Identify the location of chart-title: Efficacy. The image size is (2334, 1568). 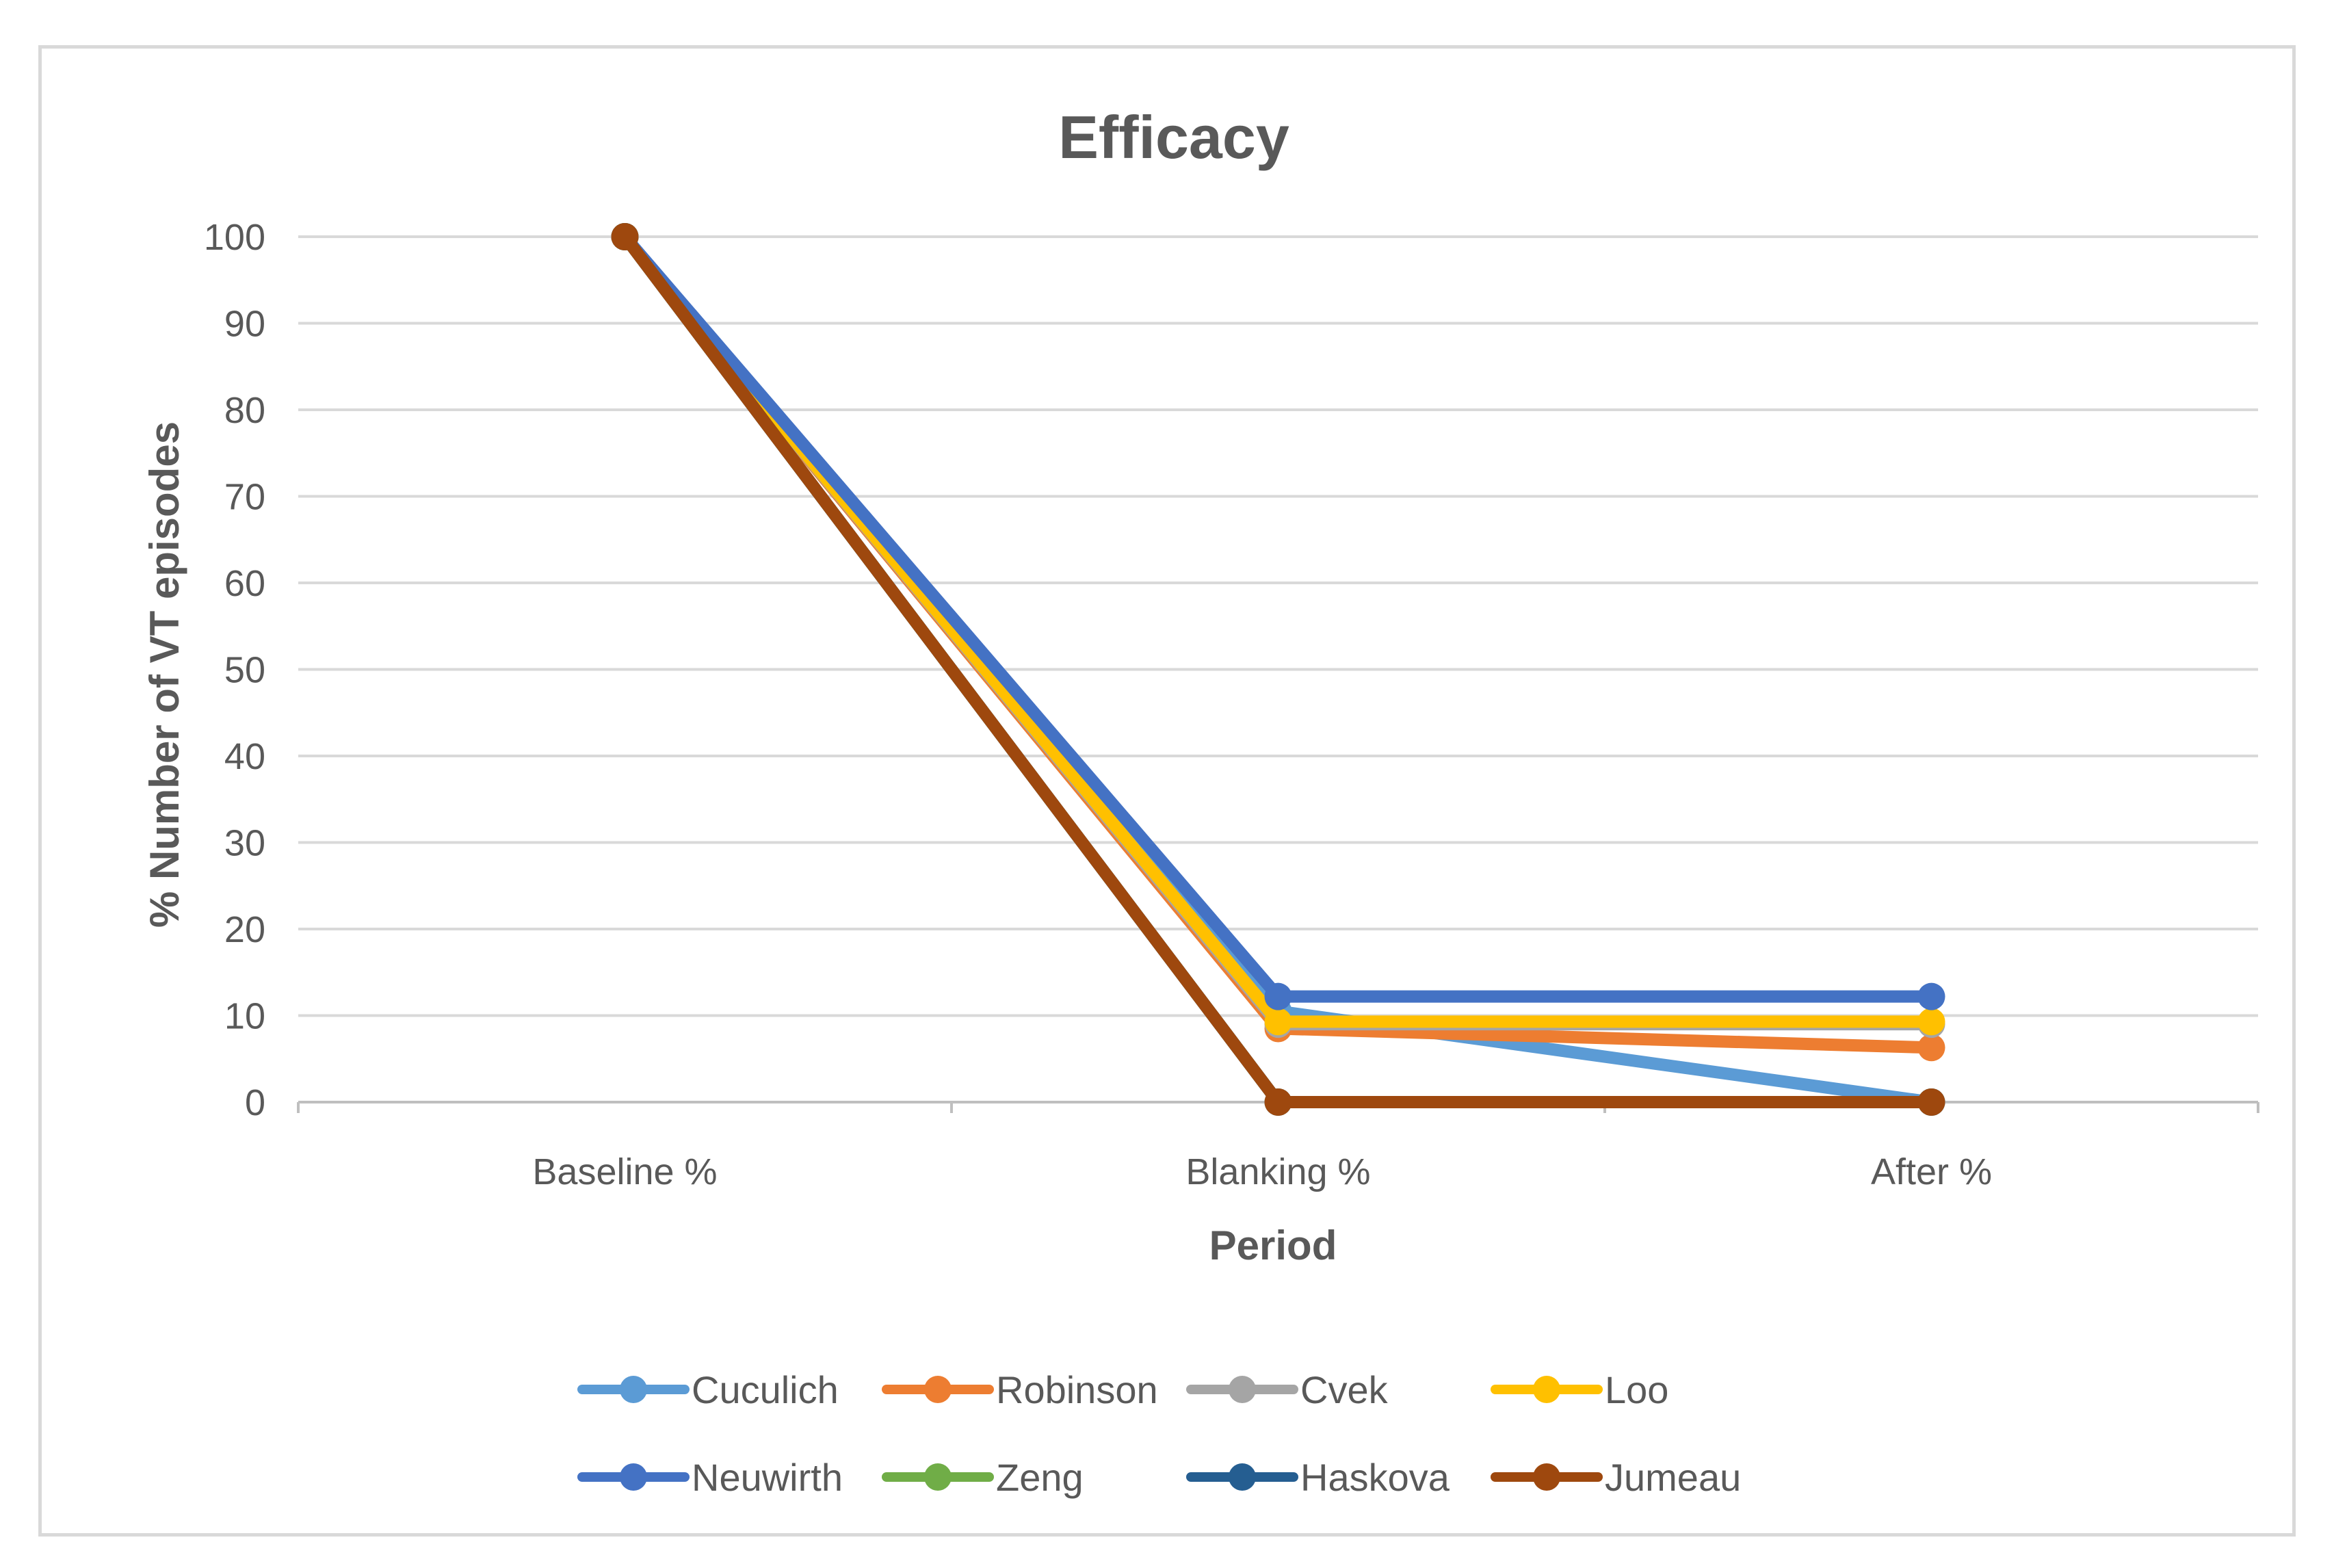
(1173, 137).